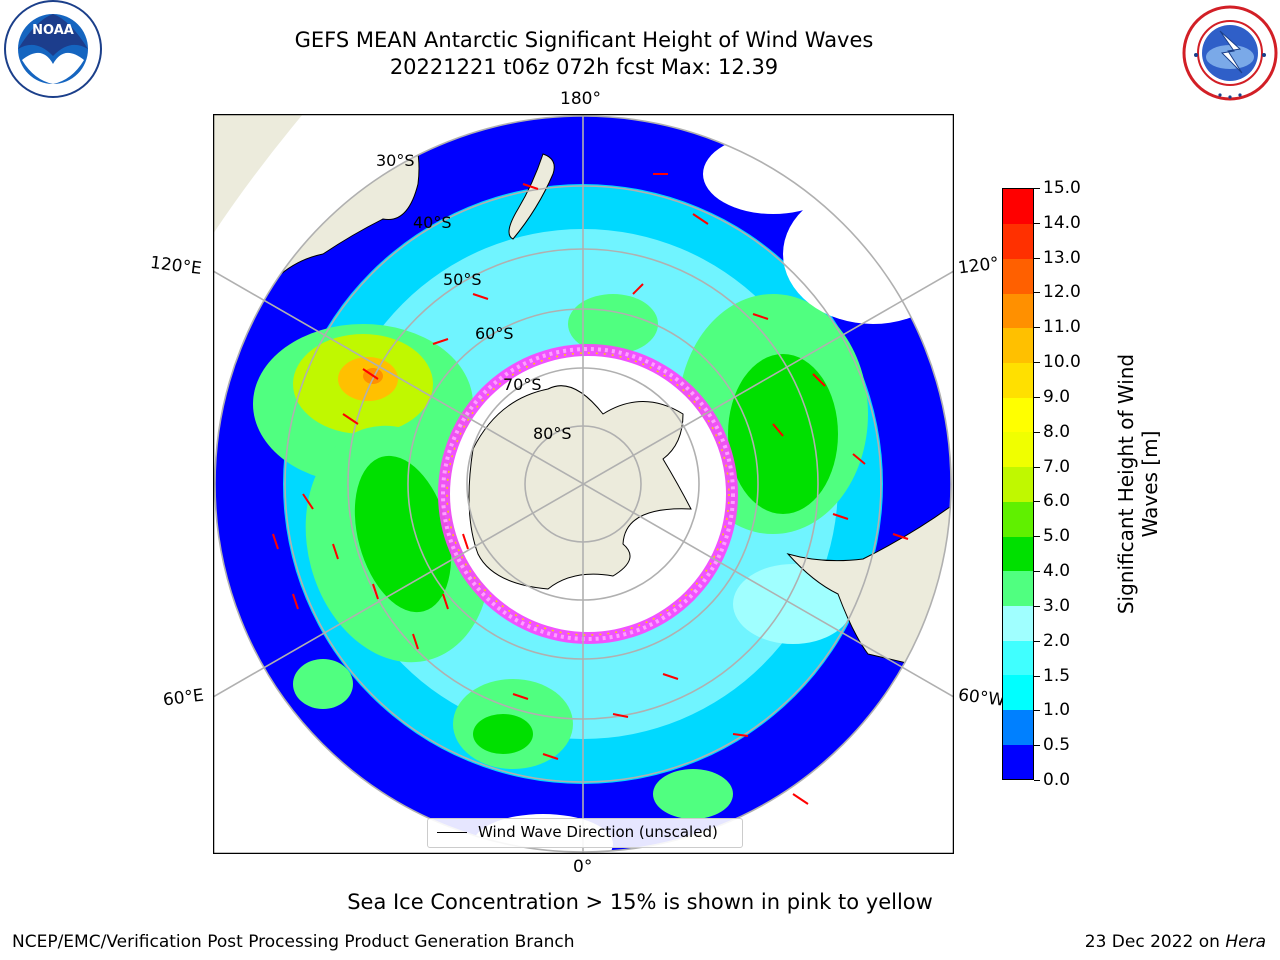 This screenshot has height=960, width=1280. What do you see at coordinates (1062, 327) in the screenshot?
I see `colorbar-tick-label: 11.0` at bounding box center [1062, 327].